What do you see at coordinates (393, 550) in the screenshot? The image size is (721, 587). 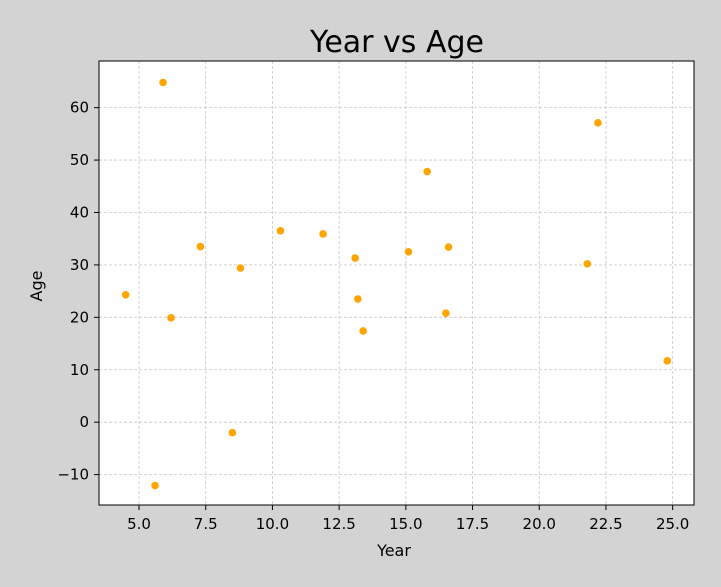 I see `x-axis-label: Year` at bounding box center [393, 550].